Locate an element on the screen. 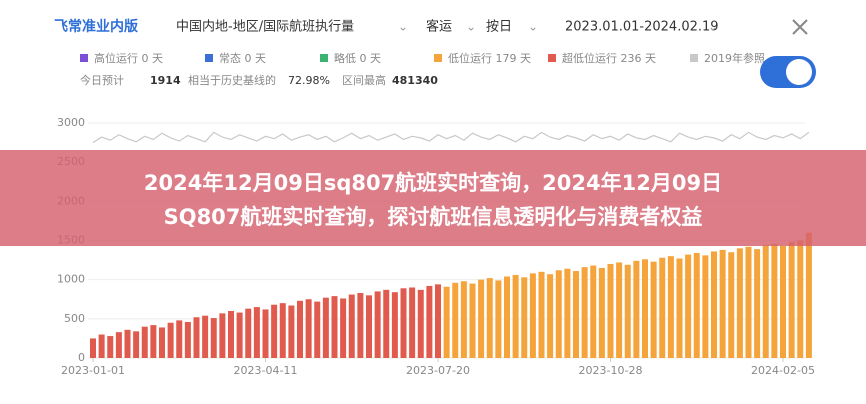 This screenshot has width=866, height=404. date-range: 2023.01.01-2024.02.19 is located at coordinates (642, 27).